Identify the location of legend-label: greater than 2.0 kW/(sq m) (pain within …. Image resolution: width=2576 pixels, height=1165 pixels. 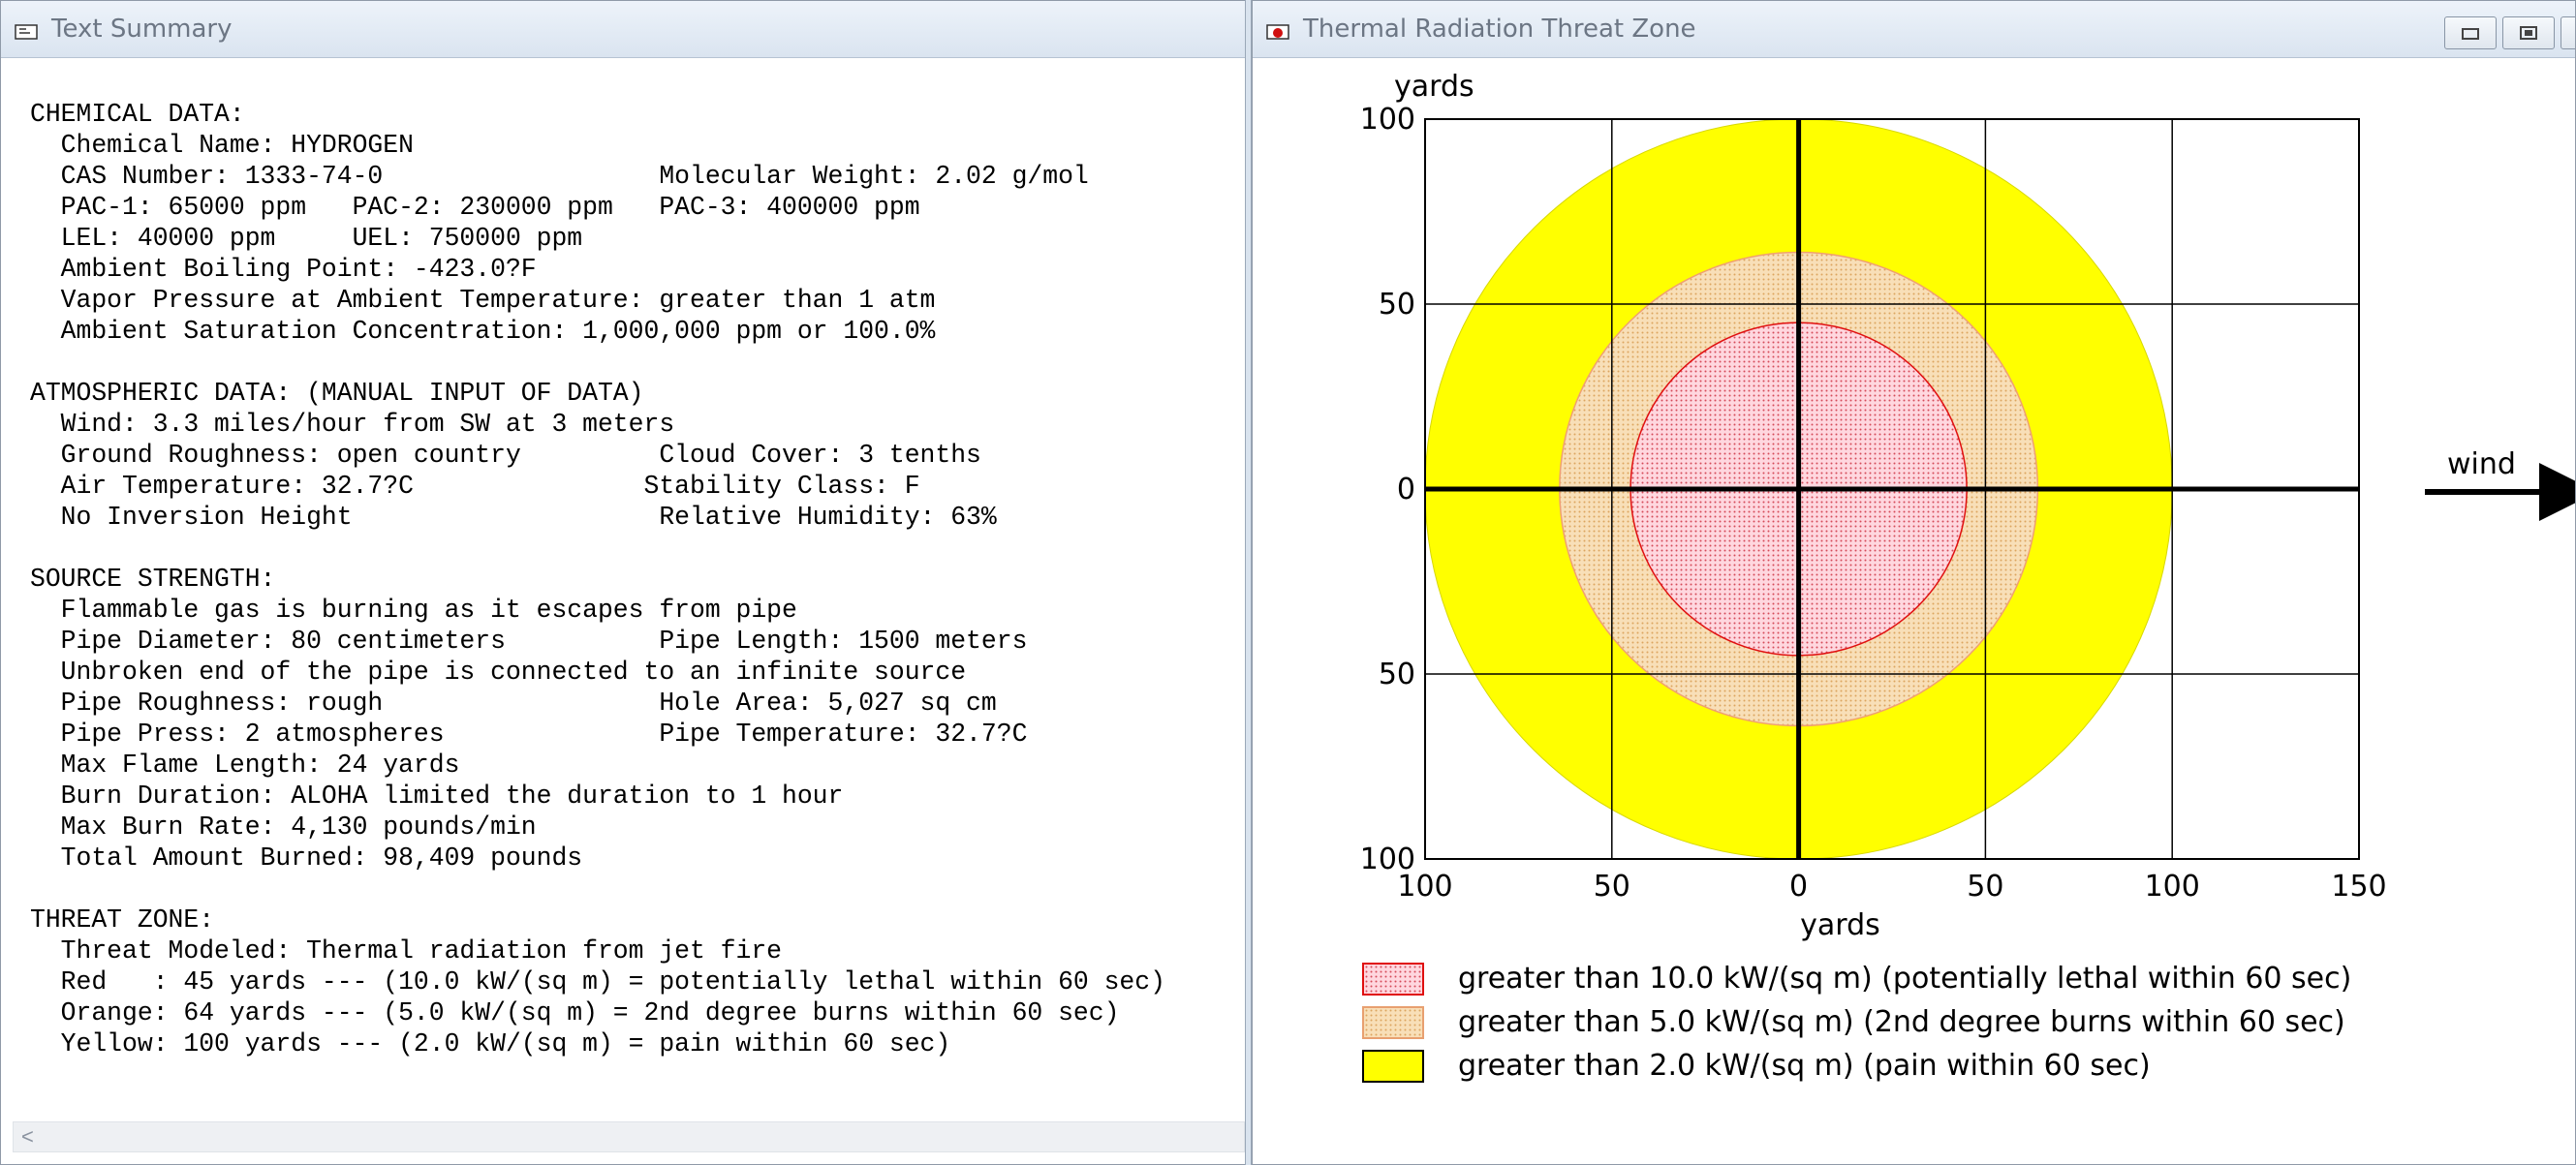
(1804, 1066).